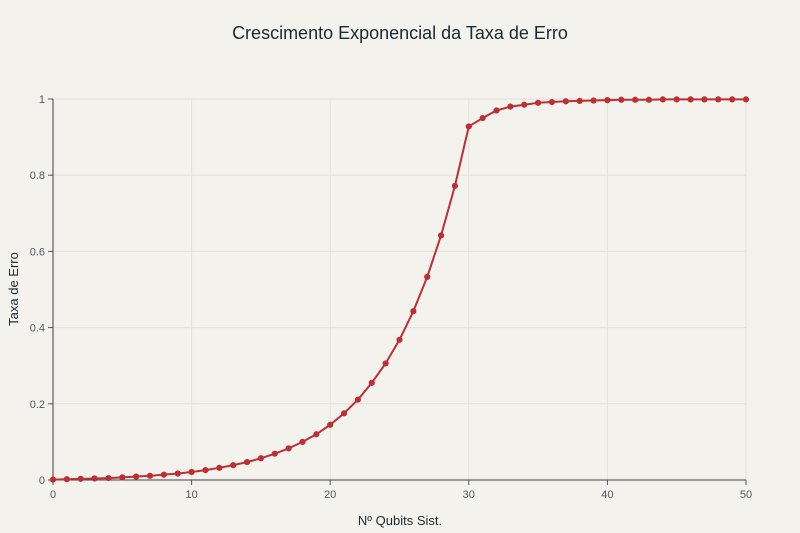 This screenshot has width=800, height=533. What do you see at coordinates (469, 495) in the screenshot?
I see `x-tick-label: 30` at bounding box center [469, 495].